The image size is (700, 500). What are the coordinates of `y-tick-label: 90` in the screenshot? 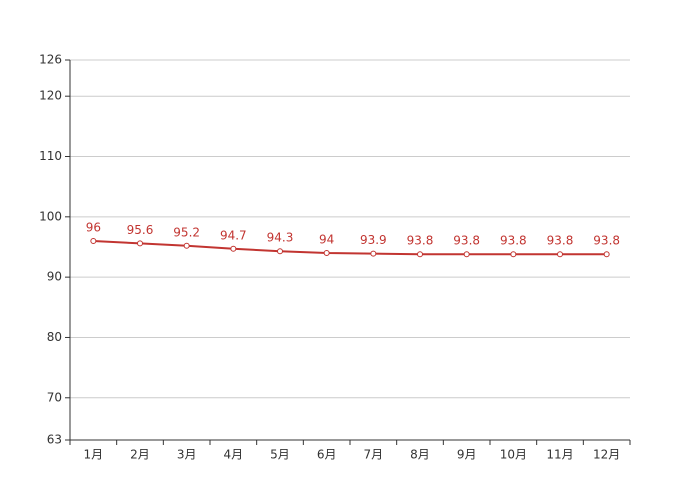 It's located at (54, 277).